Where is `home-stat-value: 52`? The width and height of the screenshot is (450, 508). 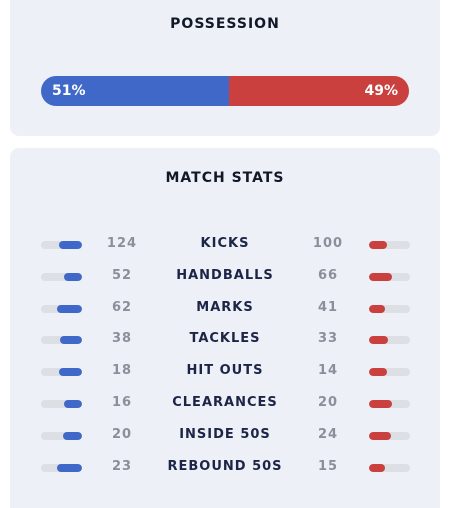
home-stat-value: 52 is located at coordinates (122, 275).